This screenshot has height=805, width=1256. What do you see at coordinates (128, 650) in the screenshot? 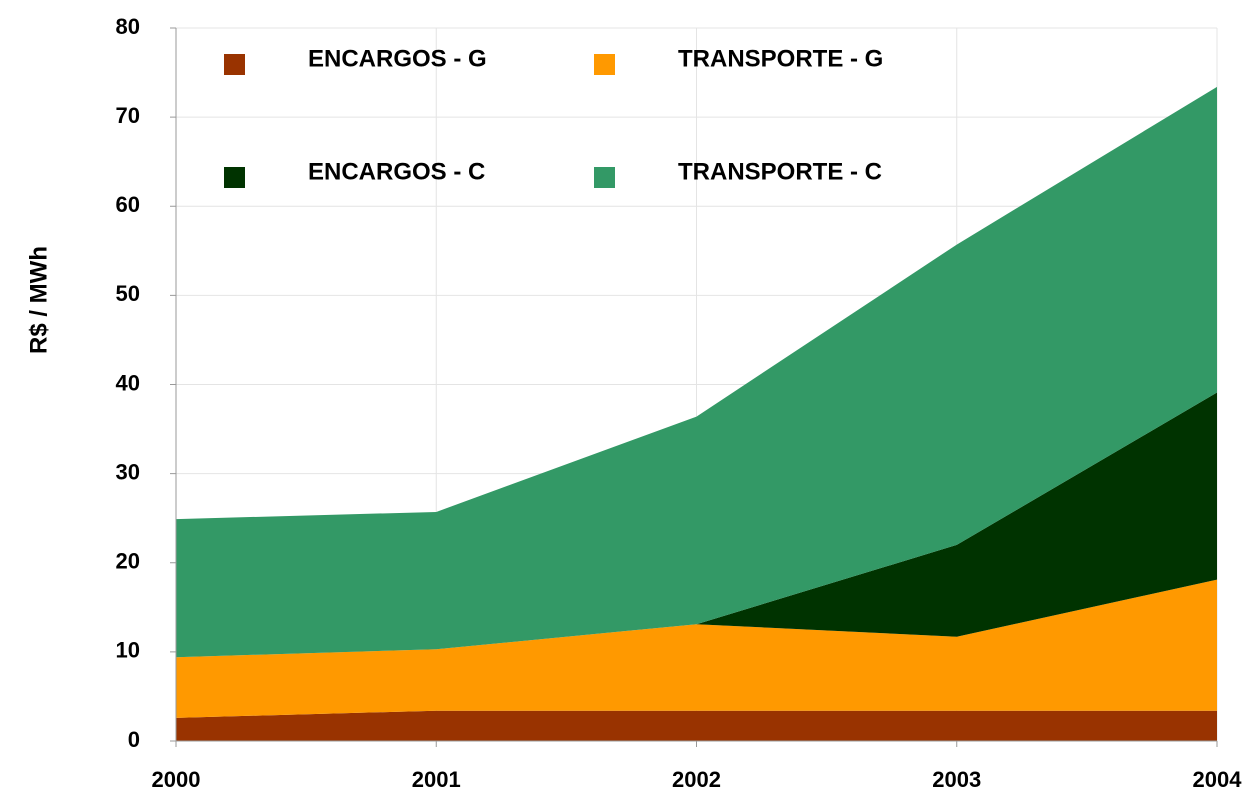
I see `y-tick-label: 10` at bounding box center [128, 650].